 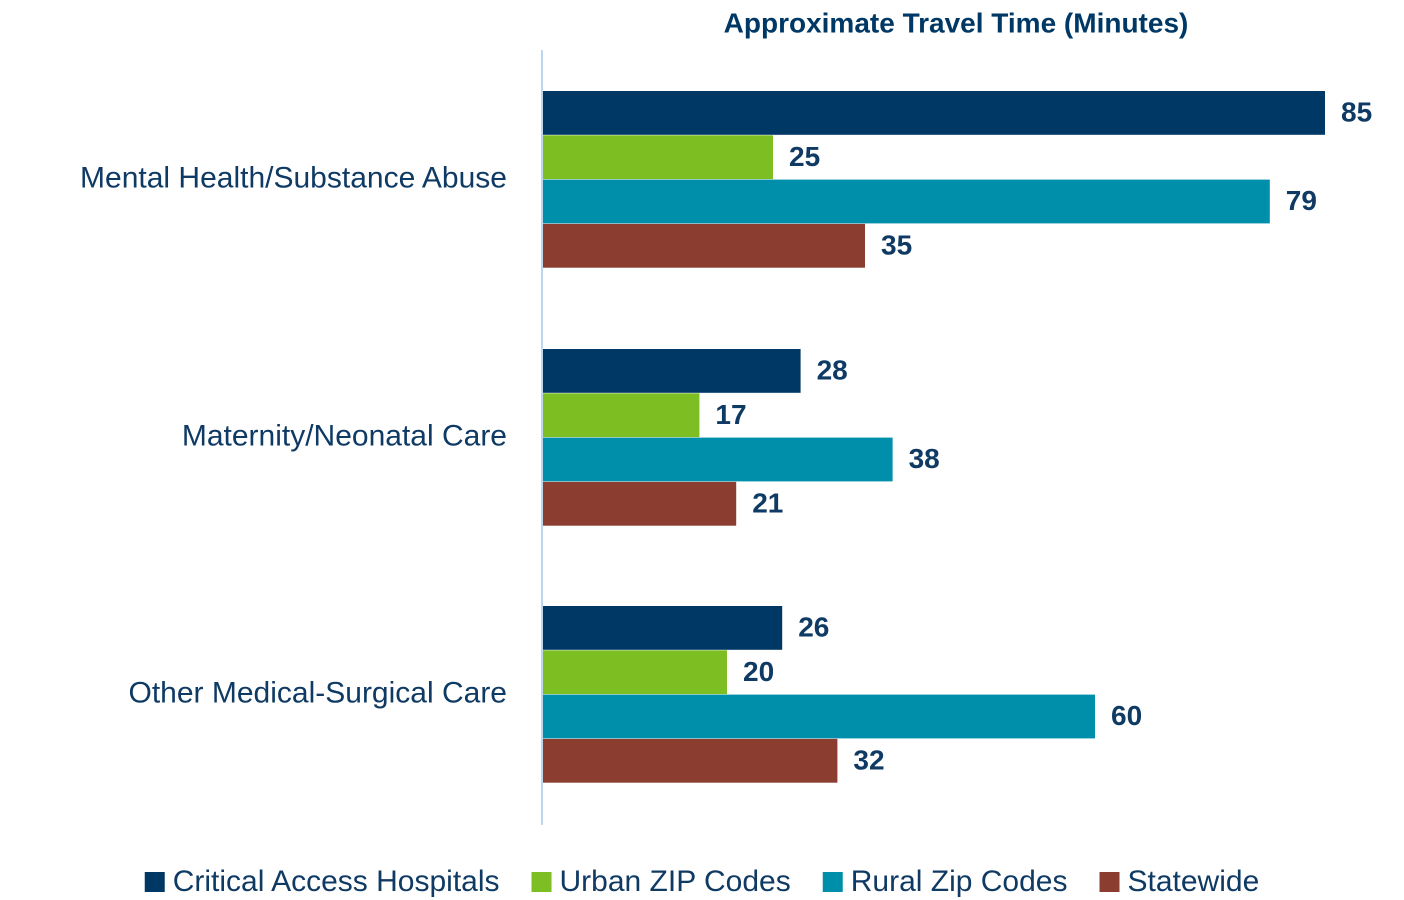 What do you see at coordinates (832, 370) in the screenshot?
I see `value-label: 28` at bounding box center [832, 370].